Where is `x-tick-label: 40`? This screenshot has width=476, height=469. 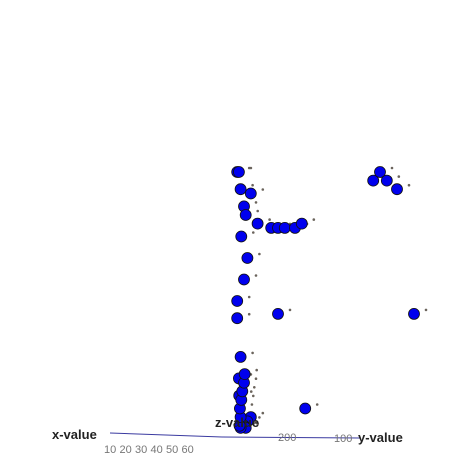
x-tick-label: 40 is located at coordinates (157, 450).